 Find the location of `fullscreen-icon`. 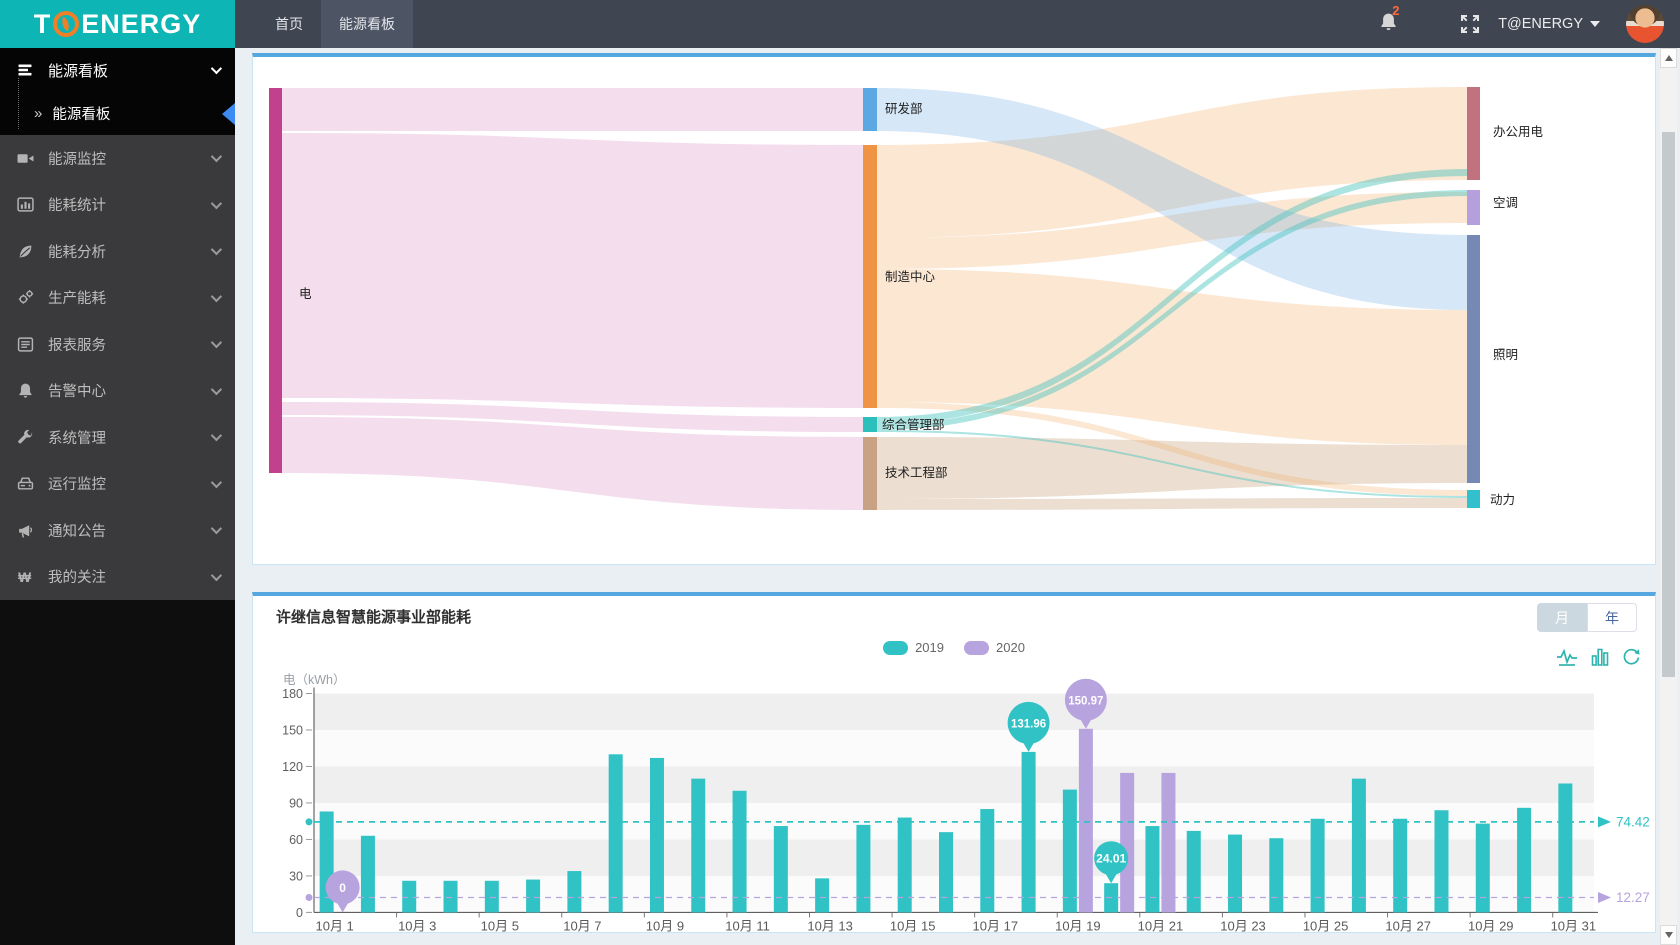

fullscreen-icon is located at coordinates (1470, 24).